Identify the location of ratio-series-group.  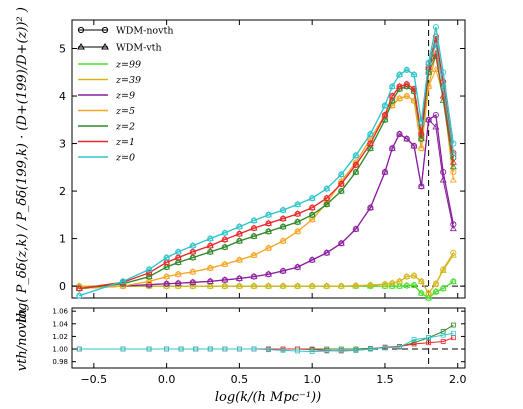
(266, 338).